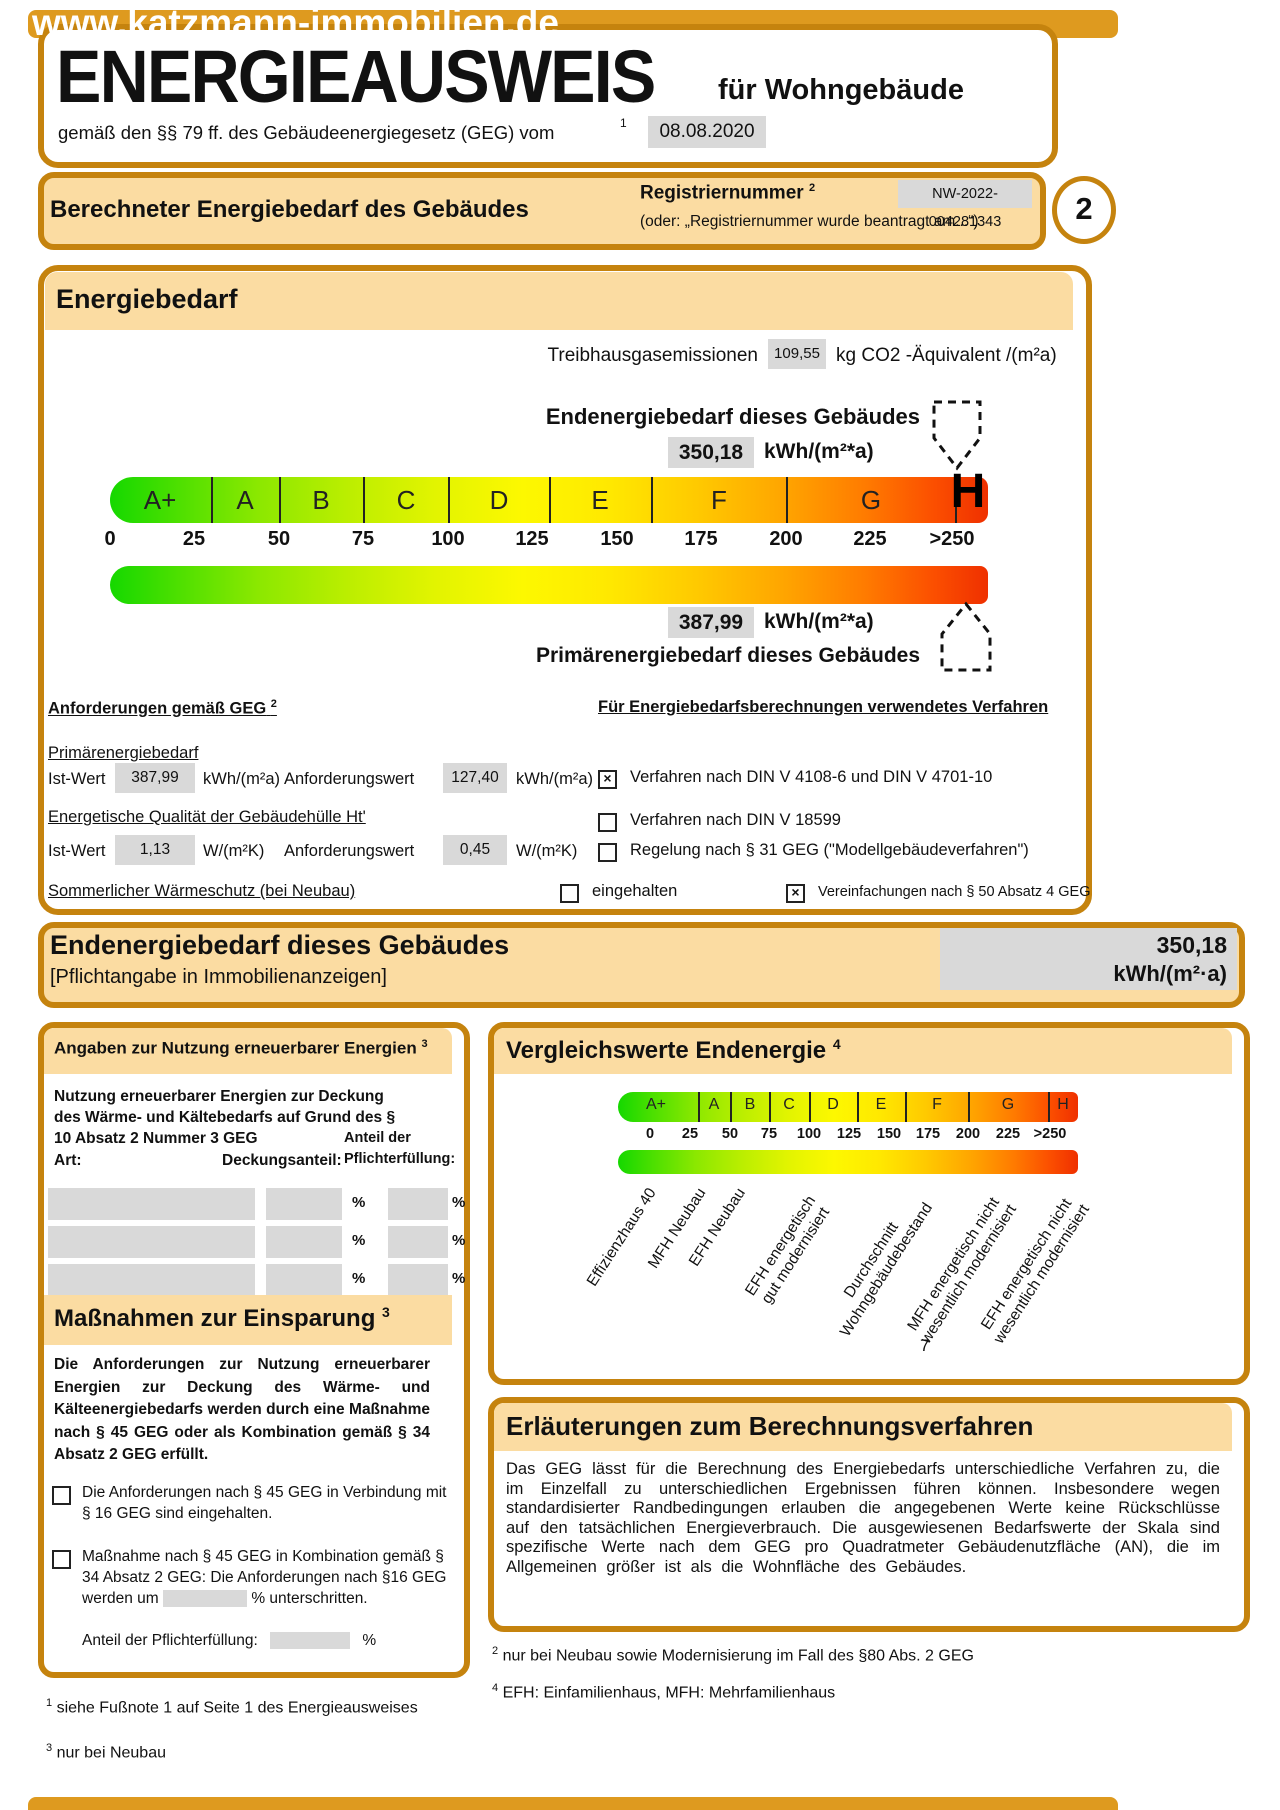 The image size is (1280, 1810). I want to click on method-checkbox-vereinfachungen: ×, so click(795, 893).